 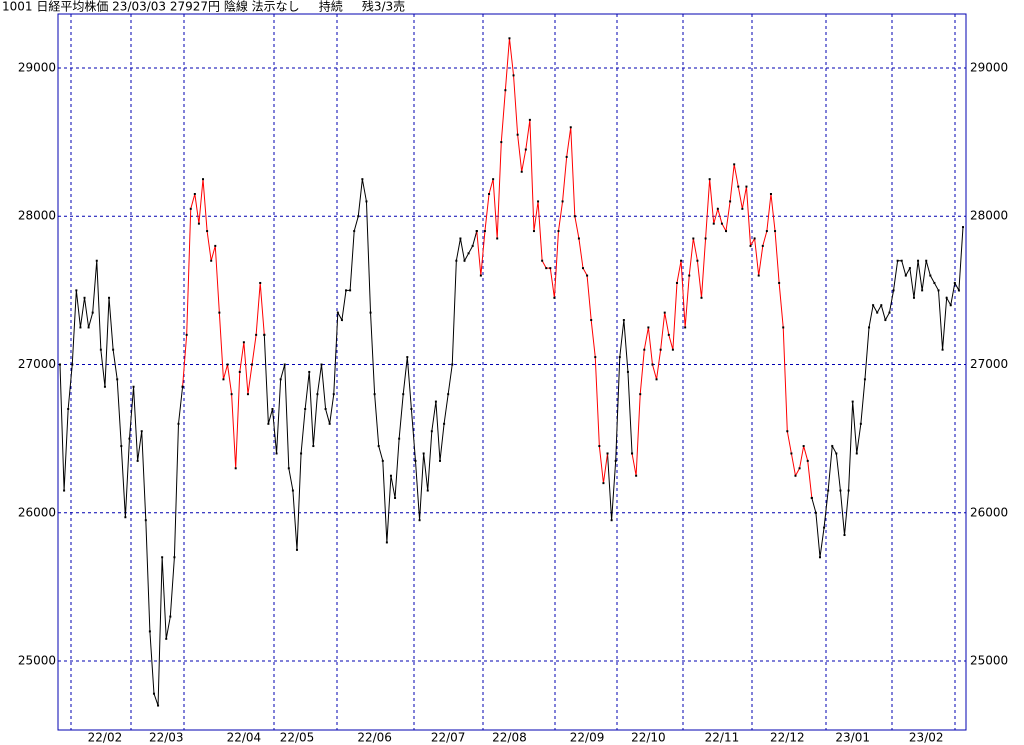 What do you see at coordinates (37, 512) in the screenshot?
I see `y-tick-label: 26000` at bounding box center [37, 512].